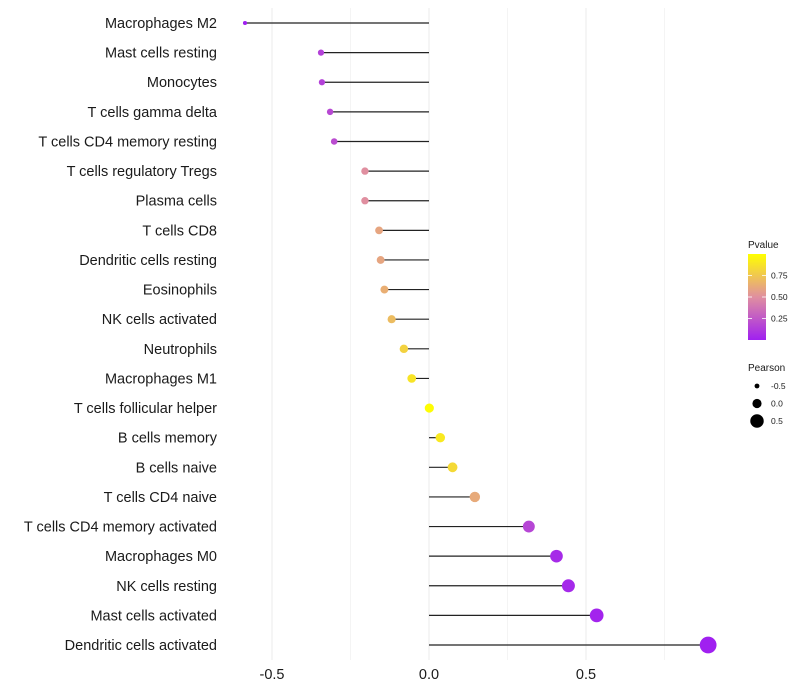  What do you see at coordinates (779, 319) in the screenshot?
I see `color-tick-label: 0.25` at bounding box center [779, 319].